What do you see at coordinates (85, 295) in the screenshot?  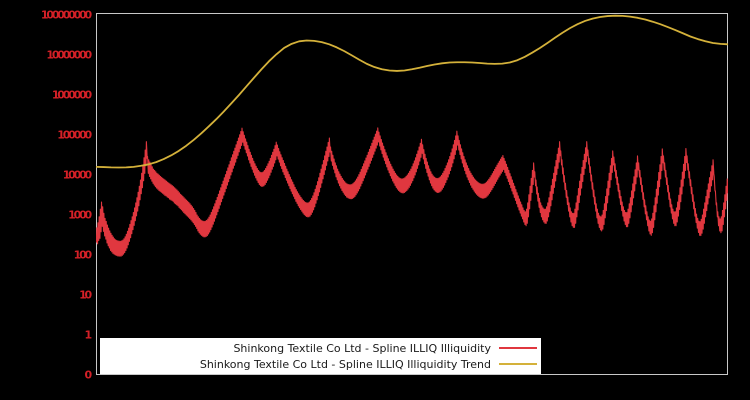 I see `y-axis-tick-10: 10` at bounding box center [85, 295].